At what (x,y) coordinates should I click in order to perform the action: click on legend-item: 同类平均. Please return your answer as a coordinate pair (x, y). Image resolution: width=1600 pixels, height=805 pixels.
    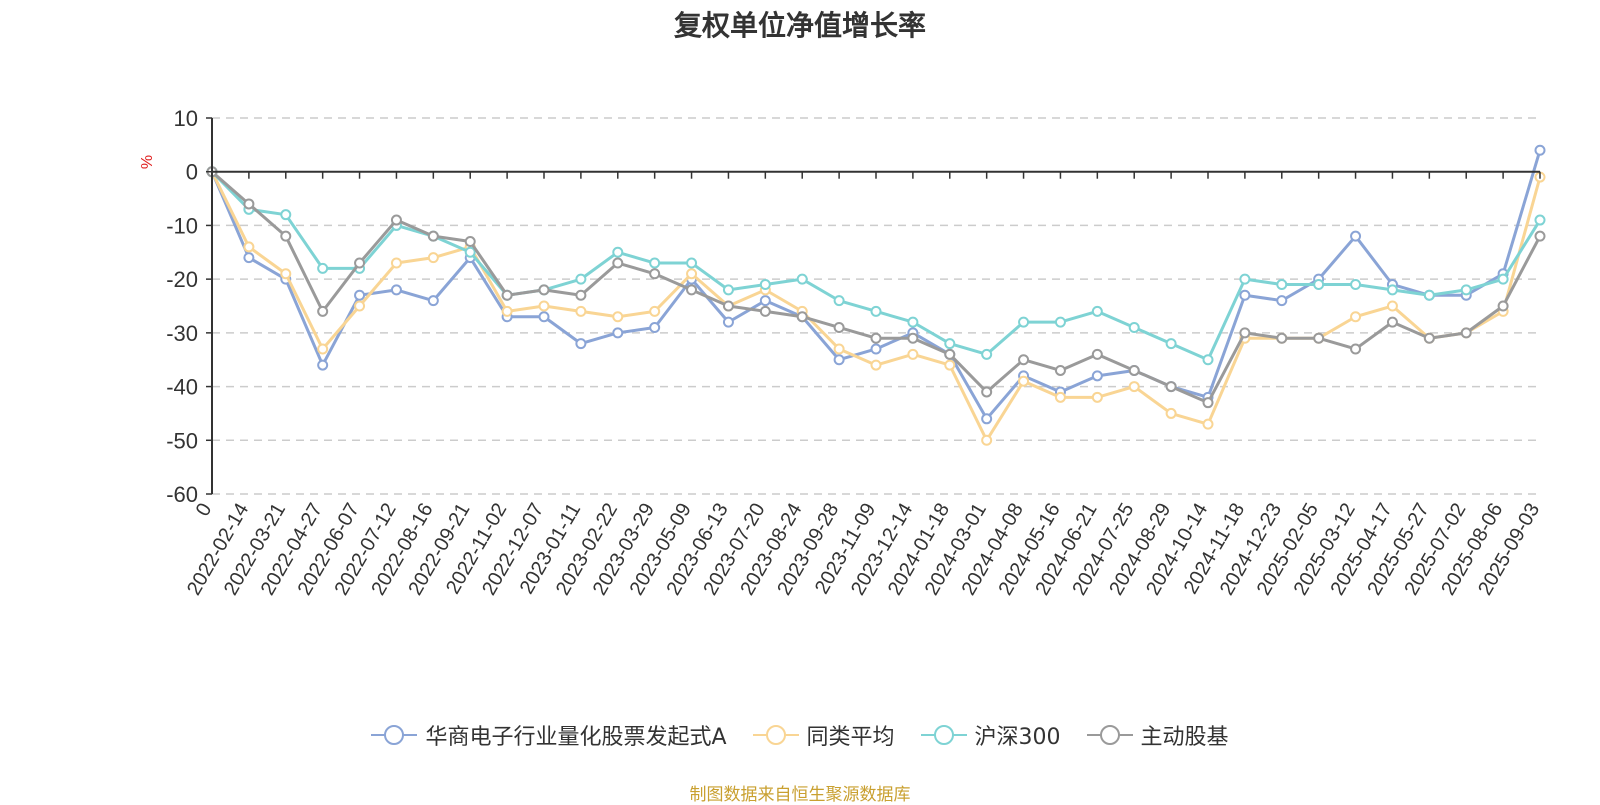
    Looking at the image, I should click on (823, 735).